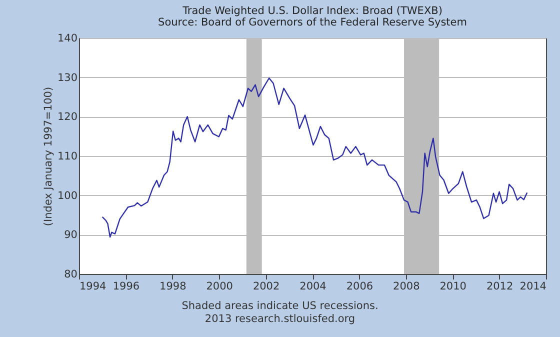 The image size is (560, 337). What do you see at coordinates (533, 286) in the screenshot?
I see `x-tick-label: 2014` at bounding box center [533, 286].